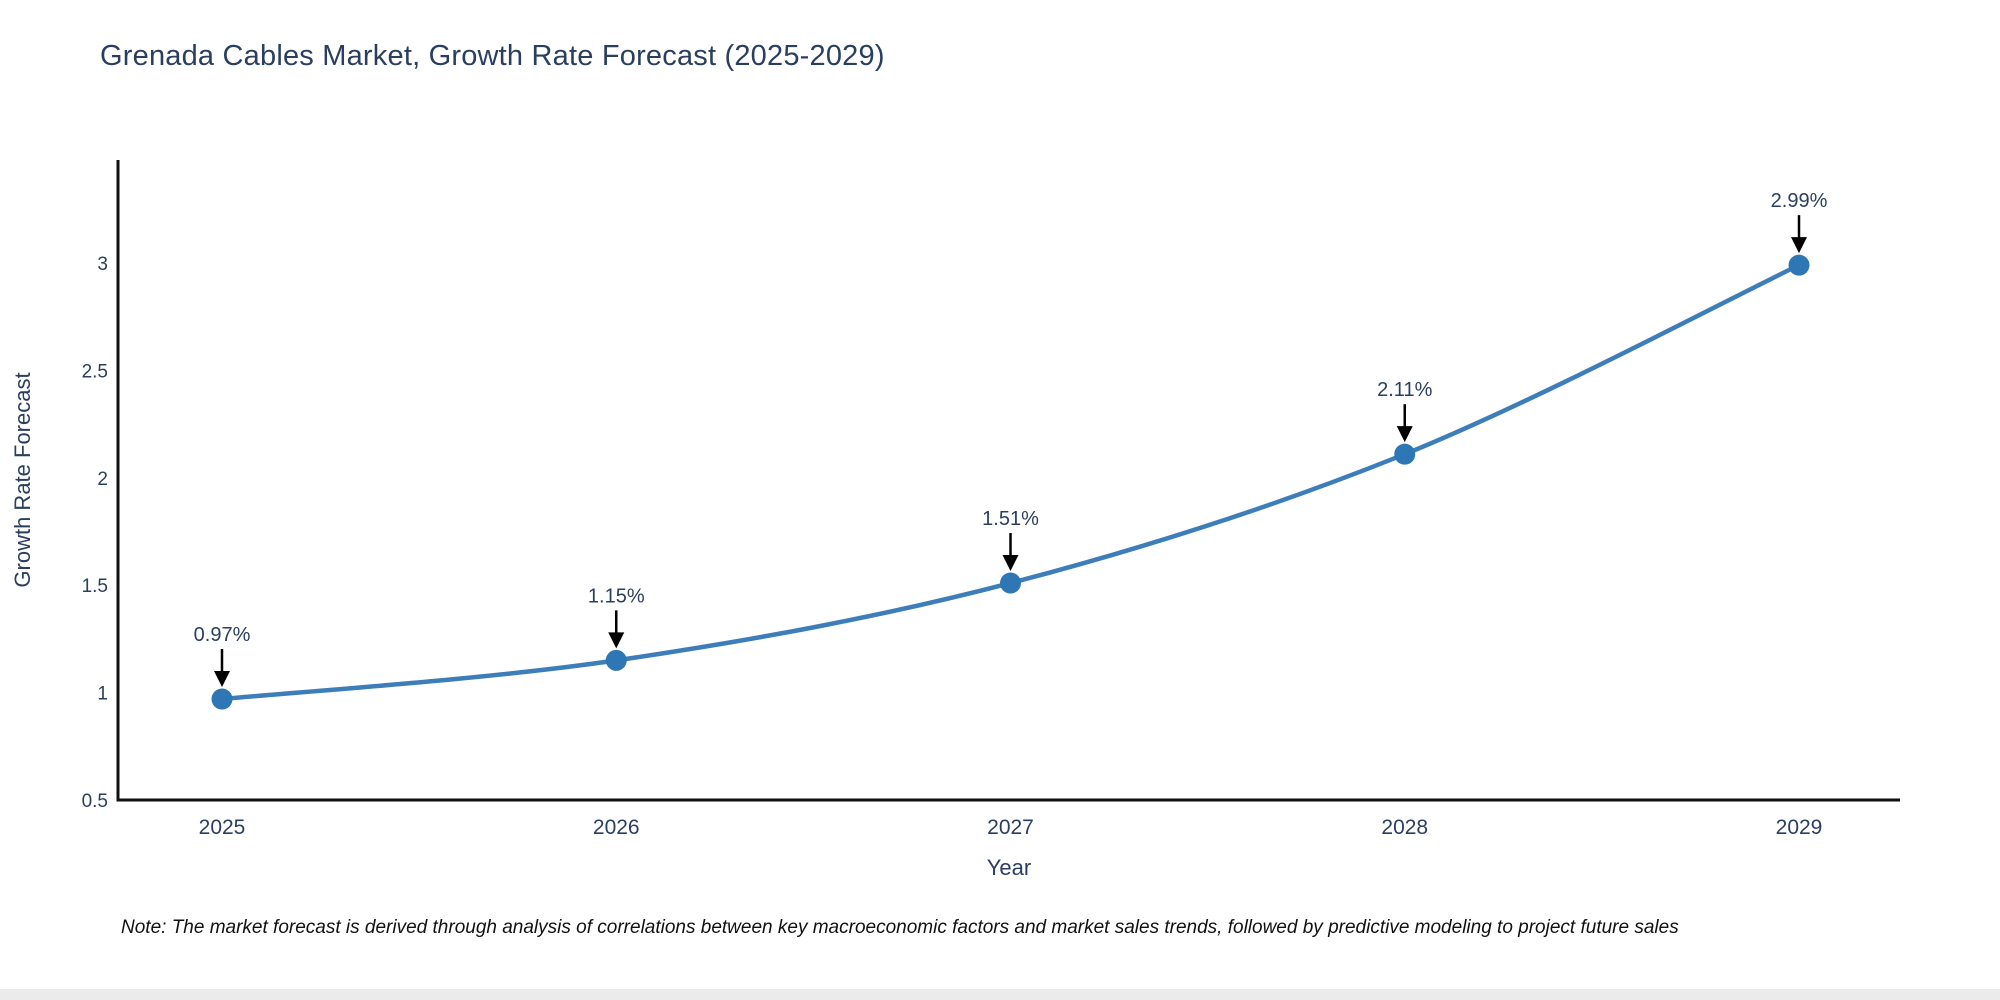 This screenshot has width=2000, height=1000. What do you see at coordinates (95, 801) in the screenshot?
I see `y-tick-label: 0.5` at bounding box center [95, 801].